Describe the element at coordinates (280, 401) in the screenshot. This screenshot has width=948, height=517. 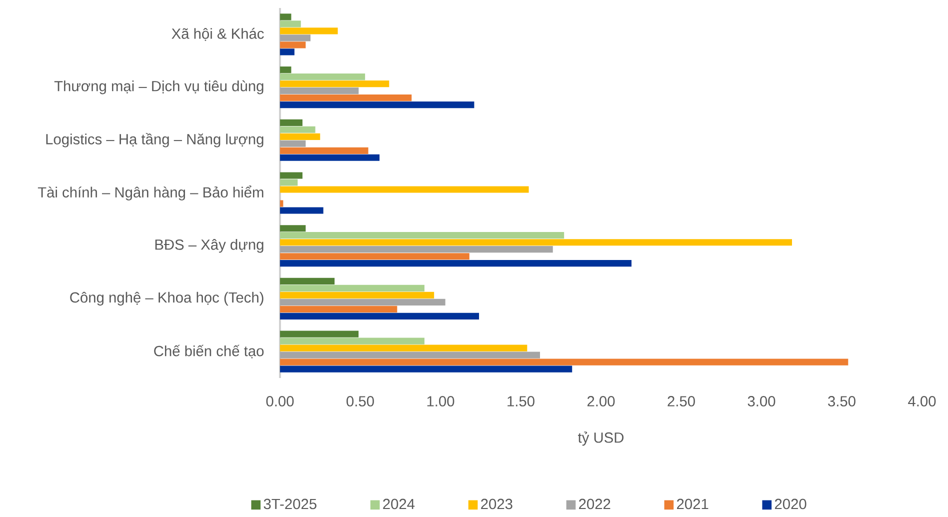
I see `x-tick-label: 0.00` at that location.